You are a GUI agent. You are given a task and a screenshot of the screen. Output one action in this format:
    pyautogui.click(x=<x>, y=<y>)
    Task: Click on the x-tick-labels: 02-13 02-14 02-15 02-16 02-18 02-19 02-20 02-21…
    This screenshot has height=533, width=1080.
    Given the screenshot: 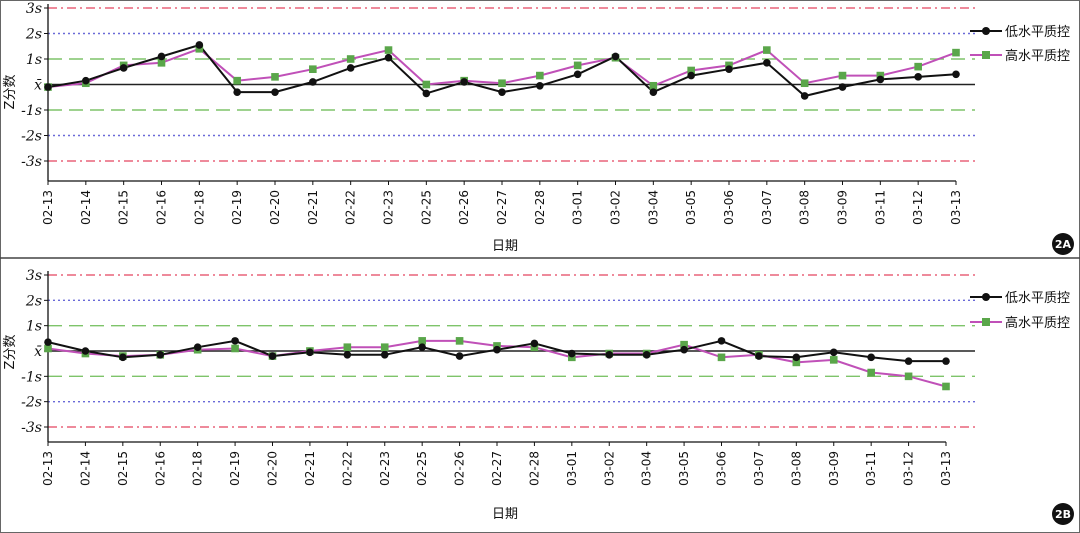 What is the action you would take?
    pyautogui.click(x=497, y=464)
    